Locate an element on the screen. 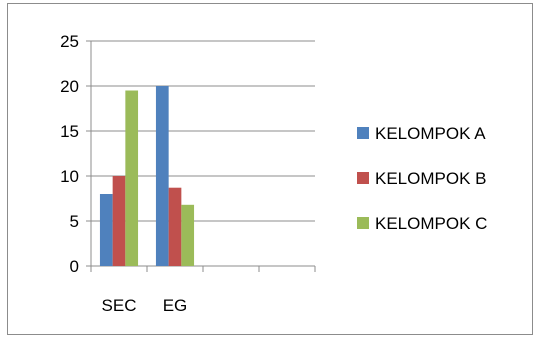 The image size is (539, 343). y-axis: 0 5 10 15 20 25 is located at coordinates (76, 154).